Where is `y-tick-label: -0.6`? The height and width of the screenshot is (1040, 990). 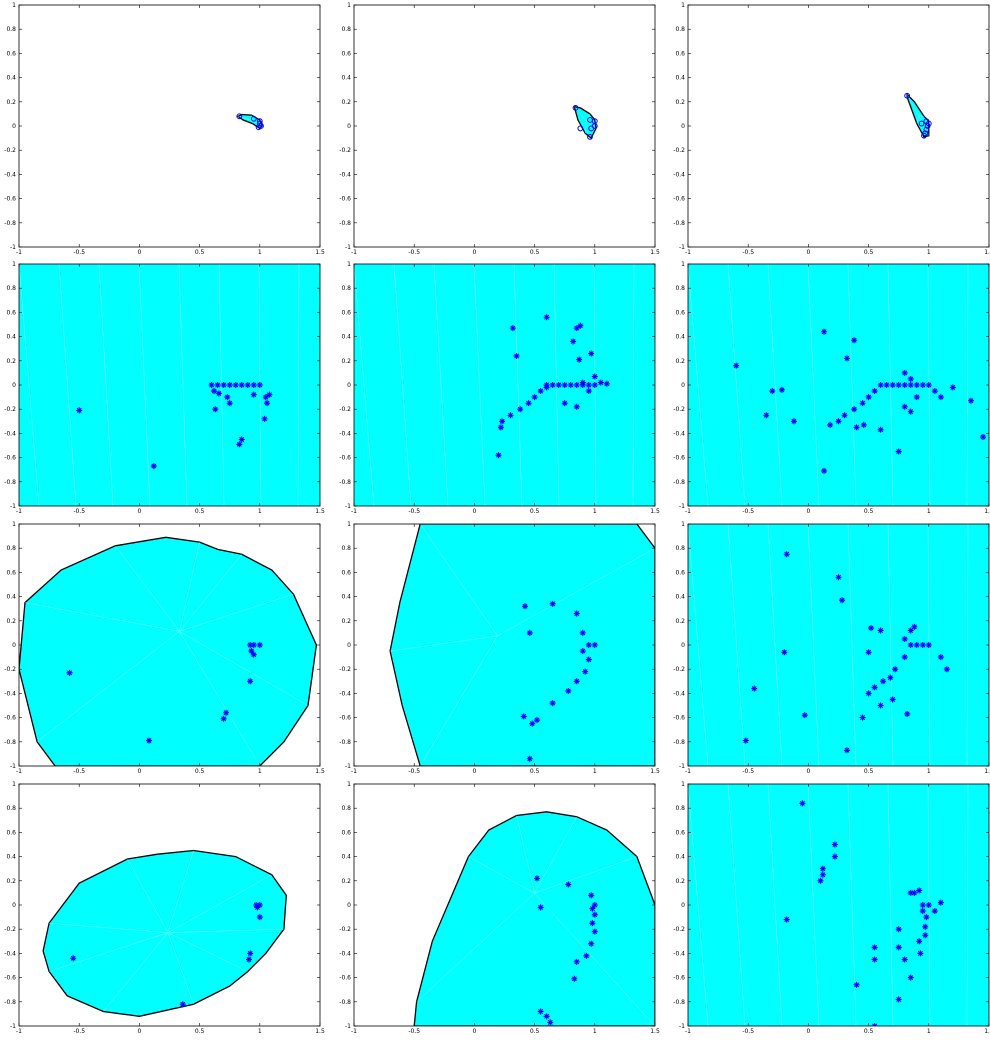 y-tick-label: -0.6 is located at coordinates (10, 718).